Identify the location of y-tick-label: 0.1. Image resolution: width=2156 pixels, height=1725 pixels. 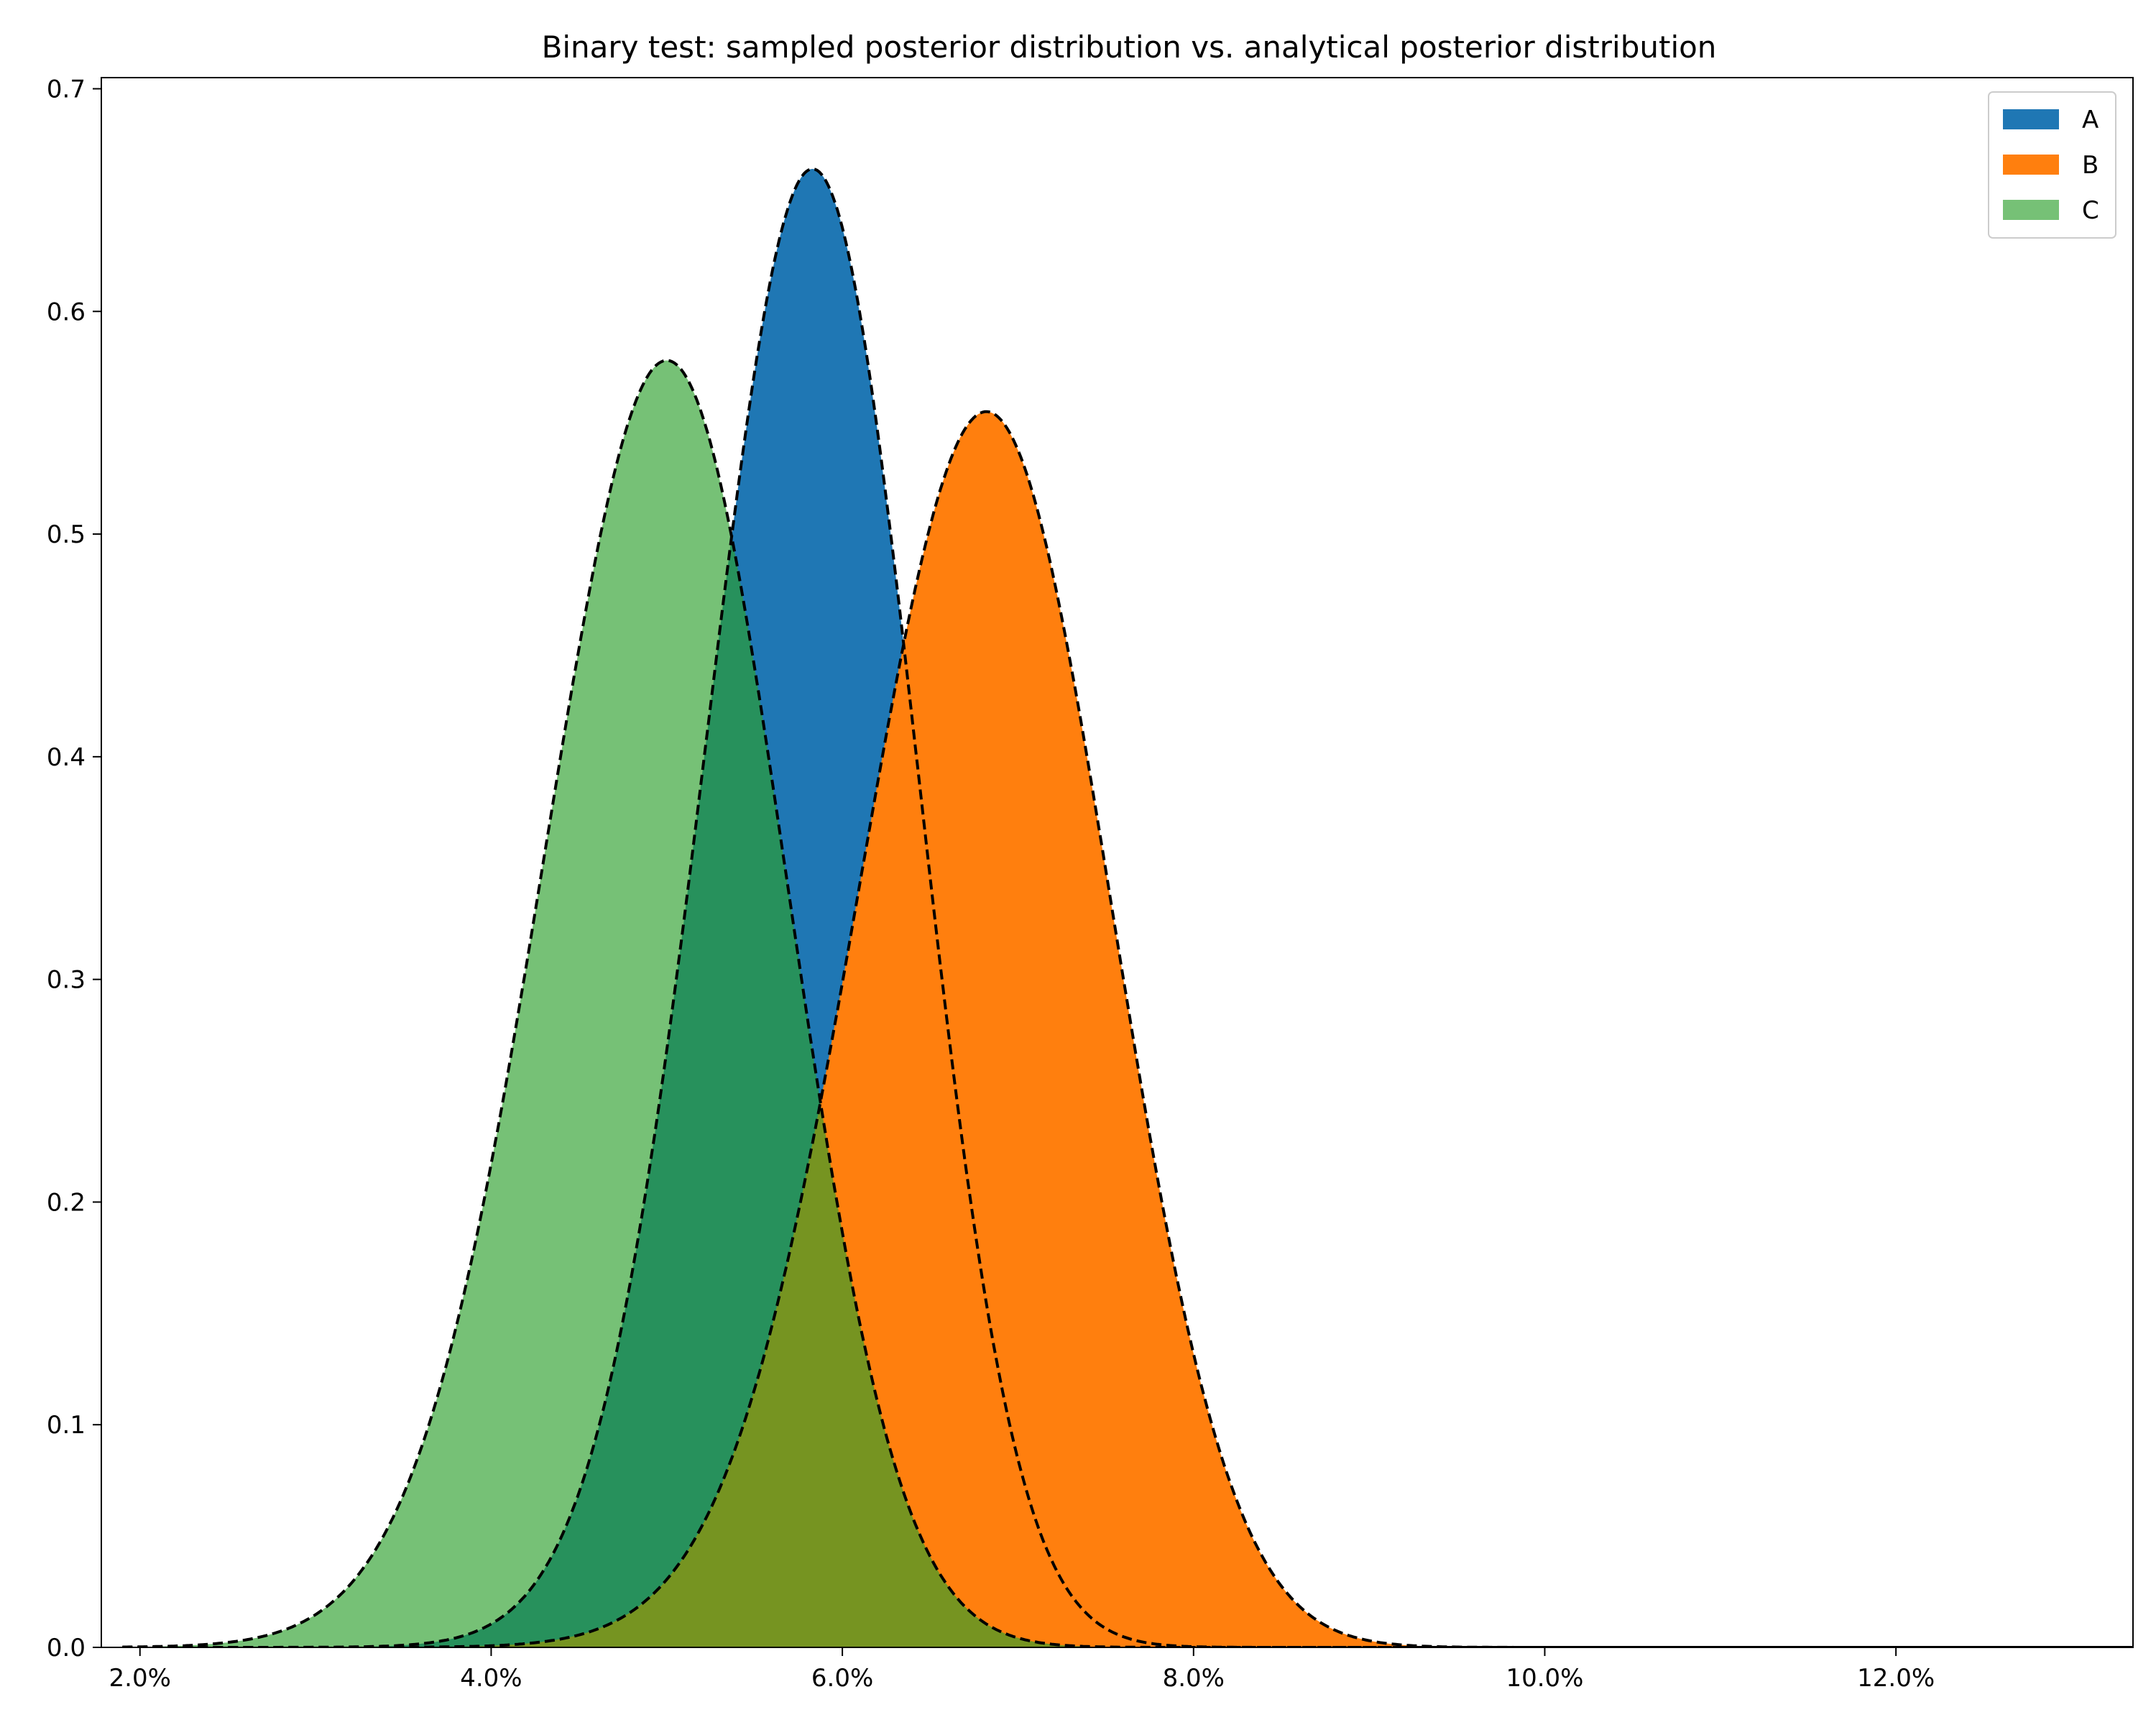
(66, 1425).